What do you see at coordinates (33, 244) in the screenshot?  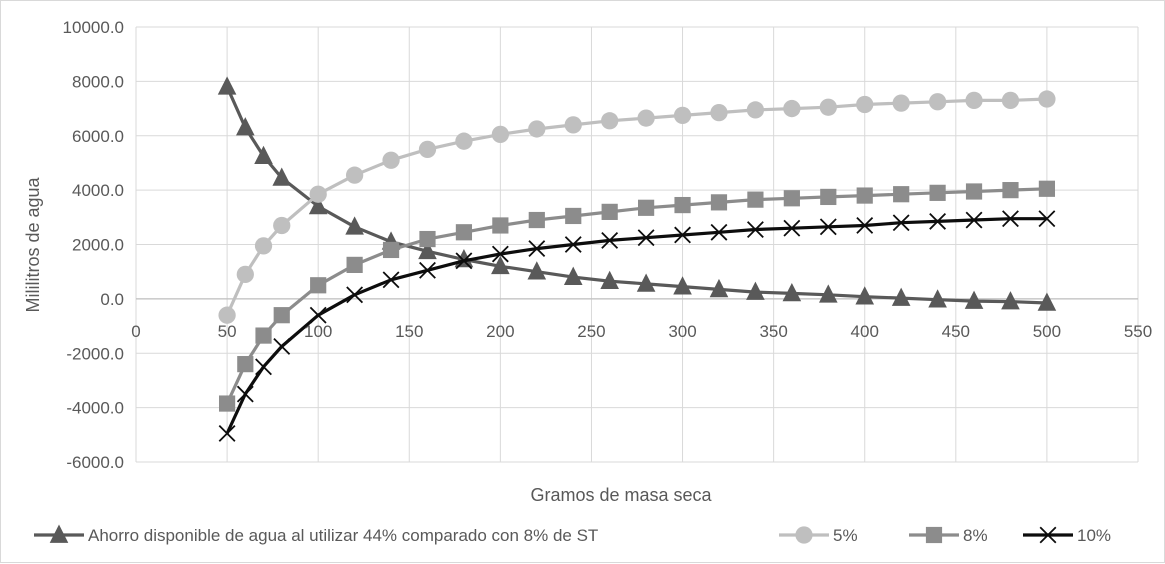 I see `y-axis-title: Mililitros de agua` at bounding box center [33, 244].